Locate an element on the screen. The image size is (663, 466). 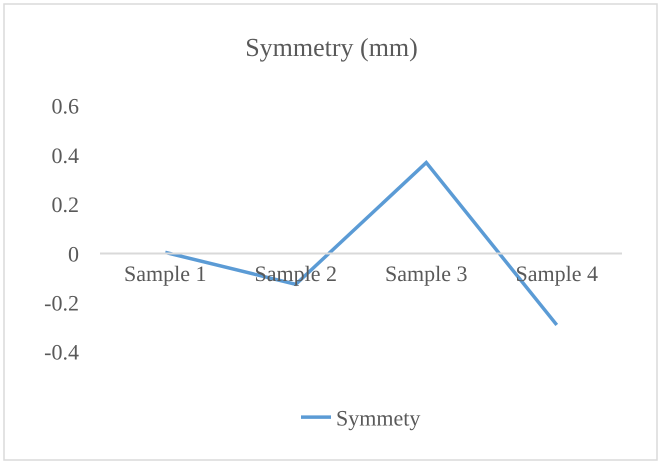
y-tick-label: 0.6 is located at coordinates (65, 106).